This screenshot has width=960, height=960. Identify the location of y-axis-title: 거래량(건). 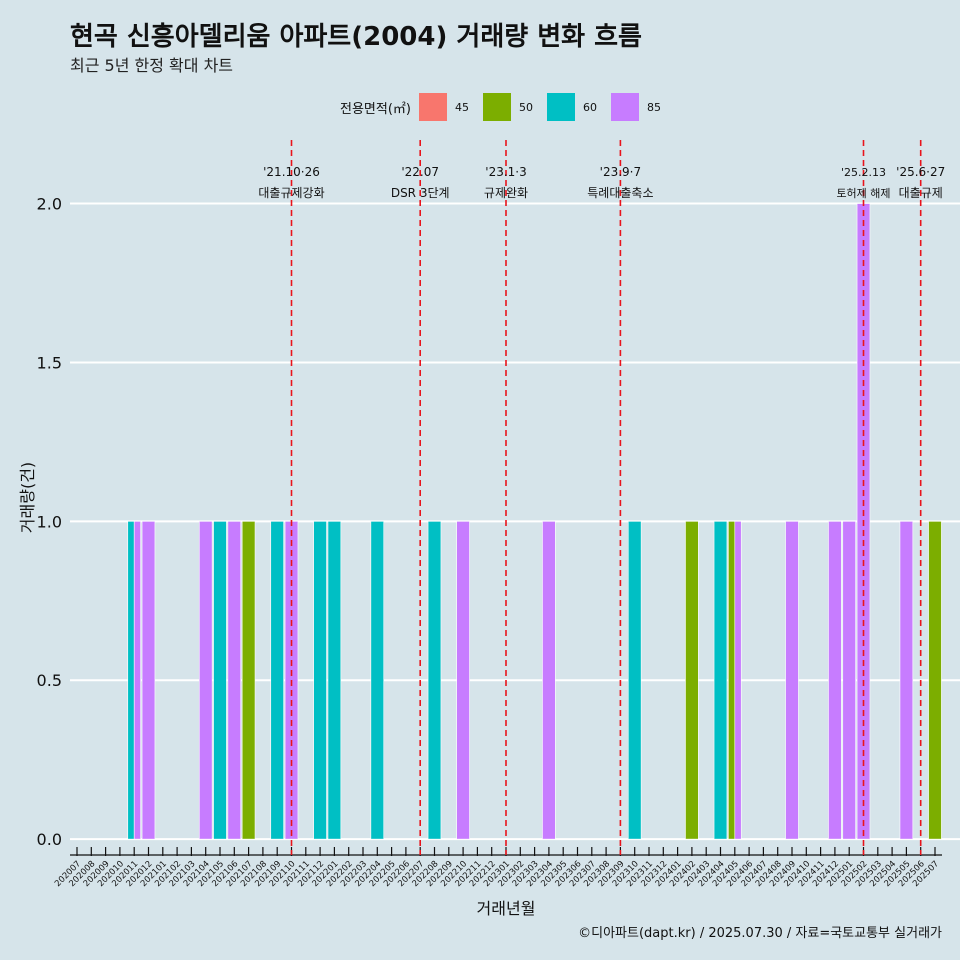
(27, 497).